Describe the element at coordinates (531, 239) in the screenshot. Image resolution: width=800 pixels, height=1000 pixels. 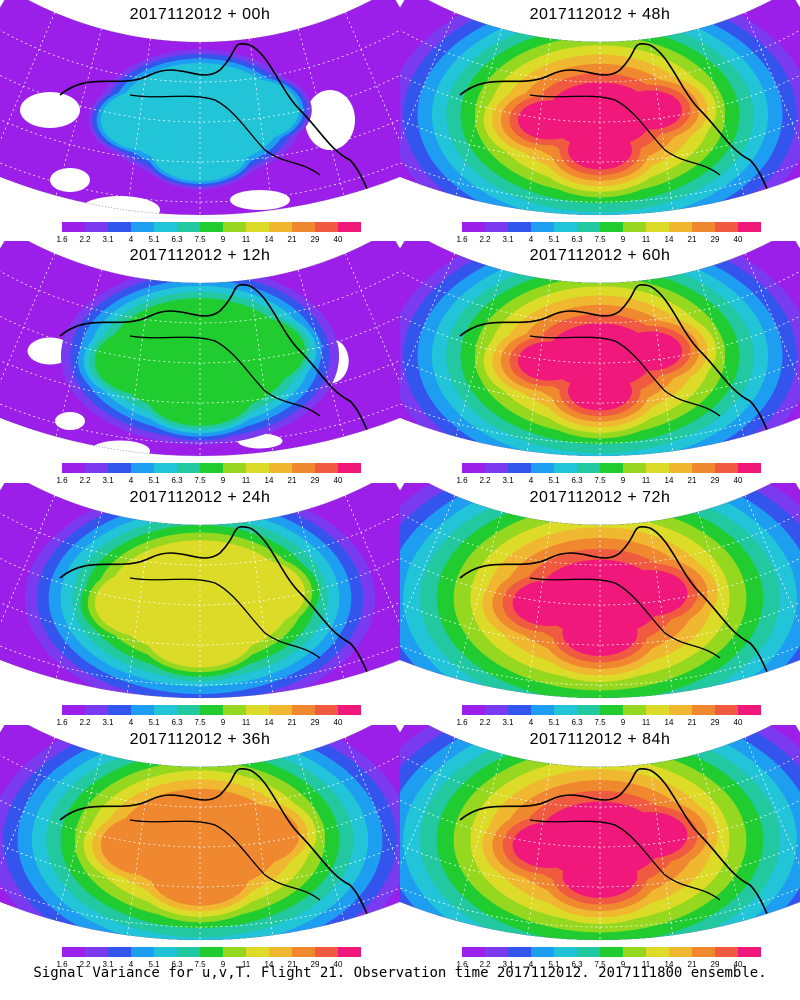
I see `colorbar-tick-label: 4` at that location.